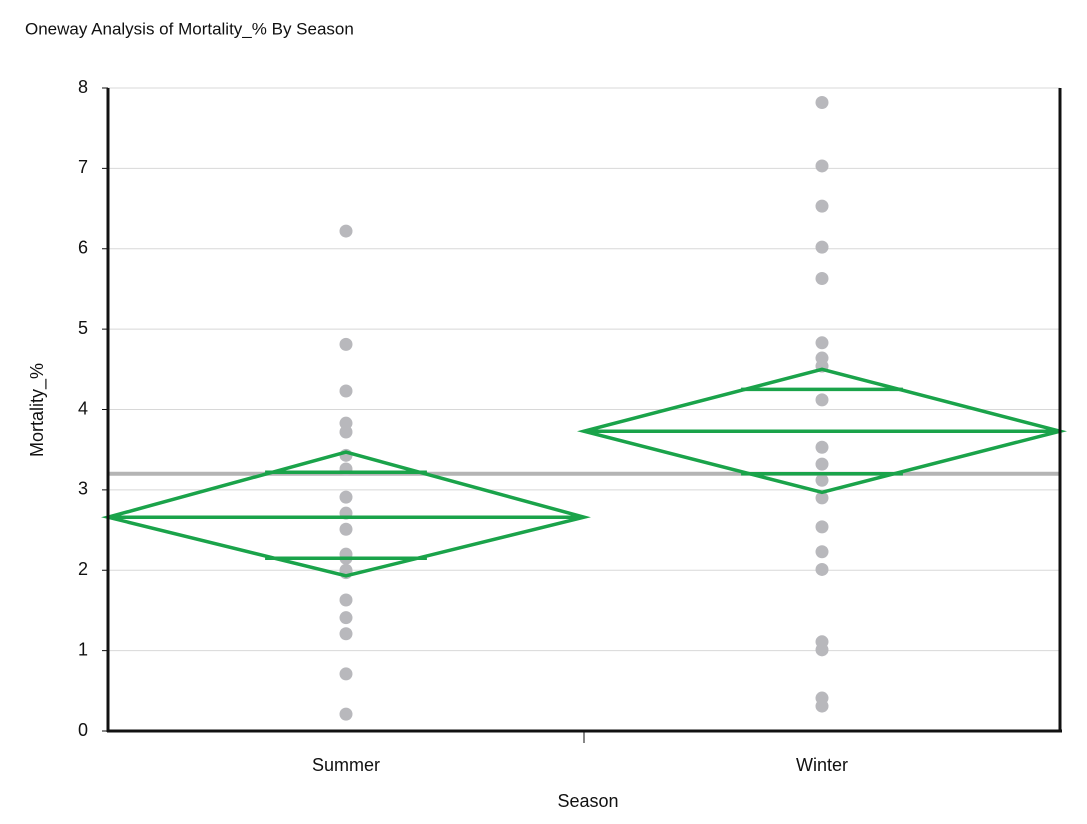 The image size is (1087, 824). I want to click on y-tick-label: 5, so click(83, 328).